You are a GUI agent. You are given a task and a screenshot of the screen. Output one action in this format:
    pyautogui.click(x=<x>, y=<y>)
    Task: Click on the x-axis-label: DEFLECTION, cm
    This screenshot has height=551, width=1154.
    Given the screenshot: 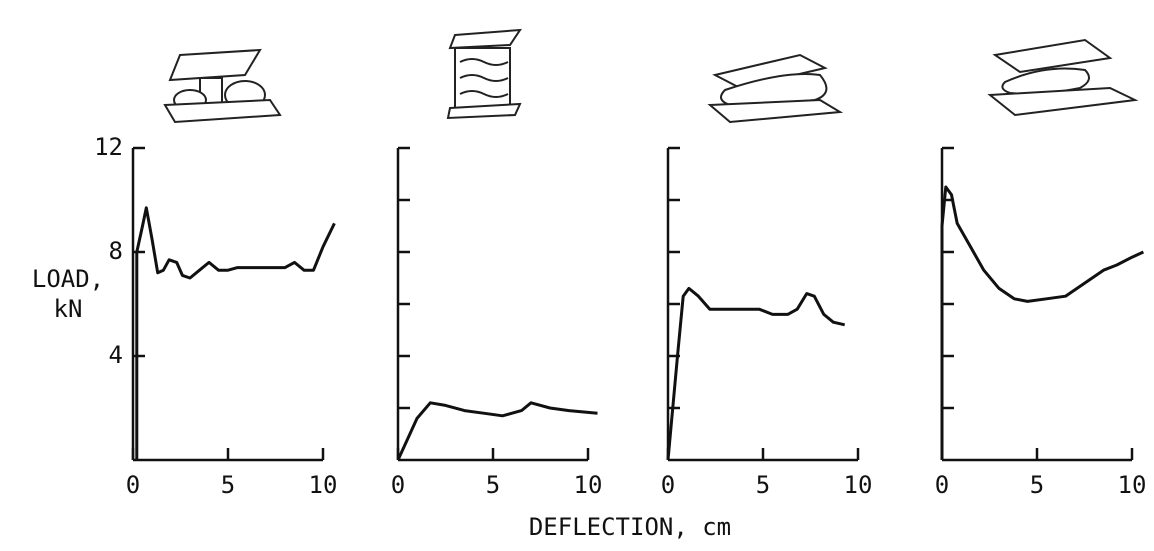 What is the action you would take?
    pyautogui.click(x=630, y=527)
    